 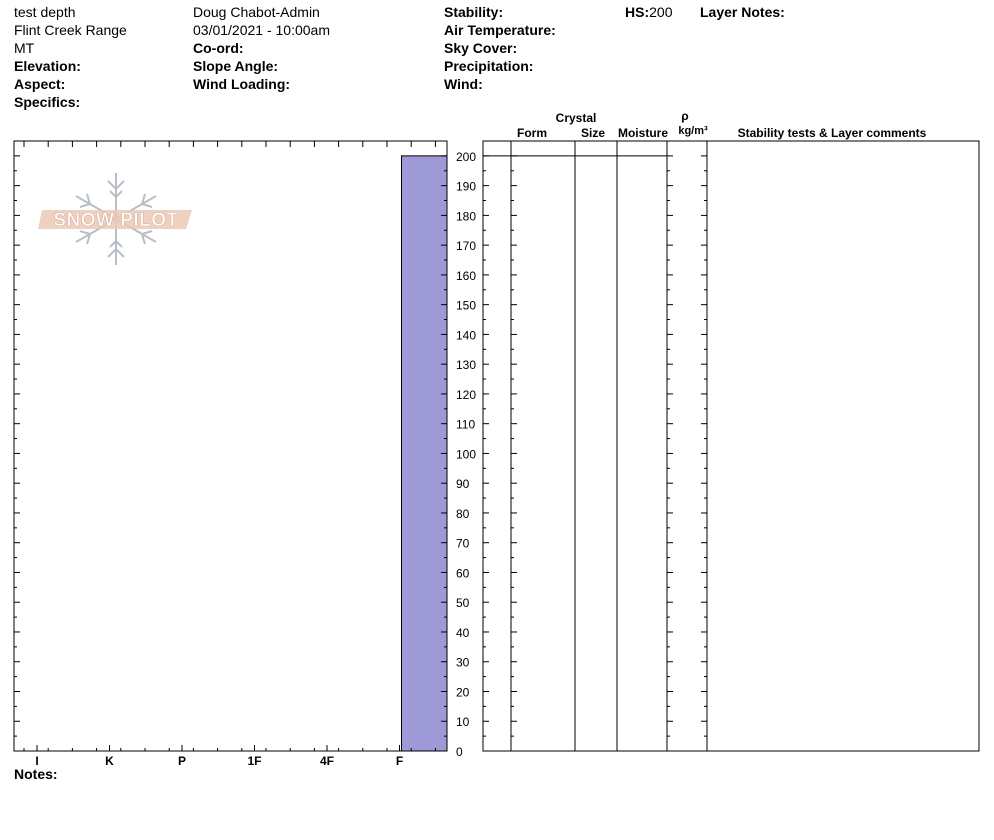 I want to click on elevation-label: Elevation:, so click(x=47, y=66).